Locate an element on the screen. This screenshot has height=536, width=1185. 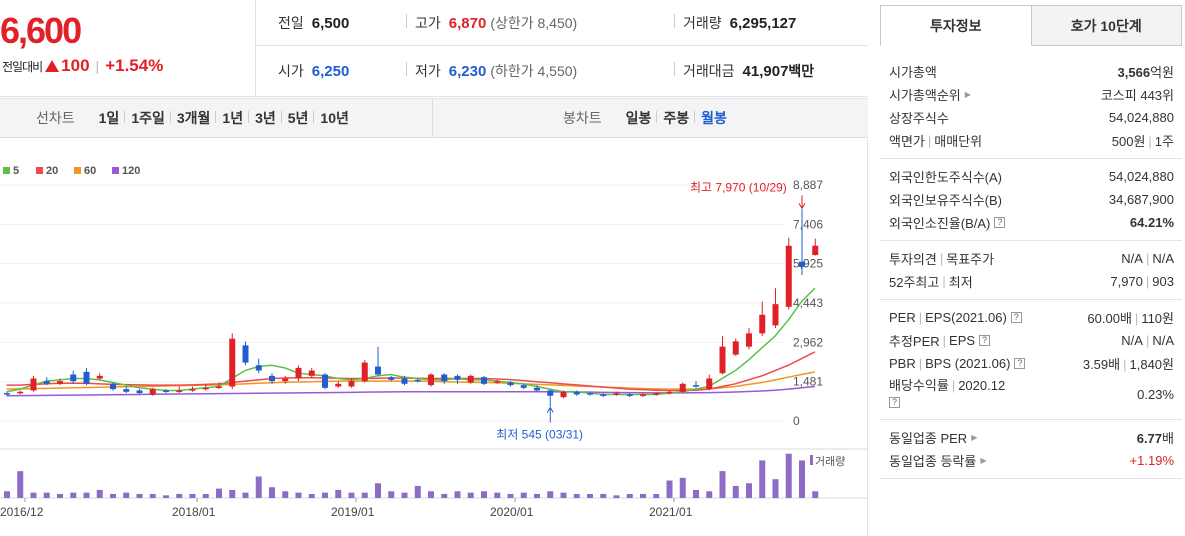
info-row: 추정PER | EPS? N/A | N/A is located at coordinates (1031, 340).